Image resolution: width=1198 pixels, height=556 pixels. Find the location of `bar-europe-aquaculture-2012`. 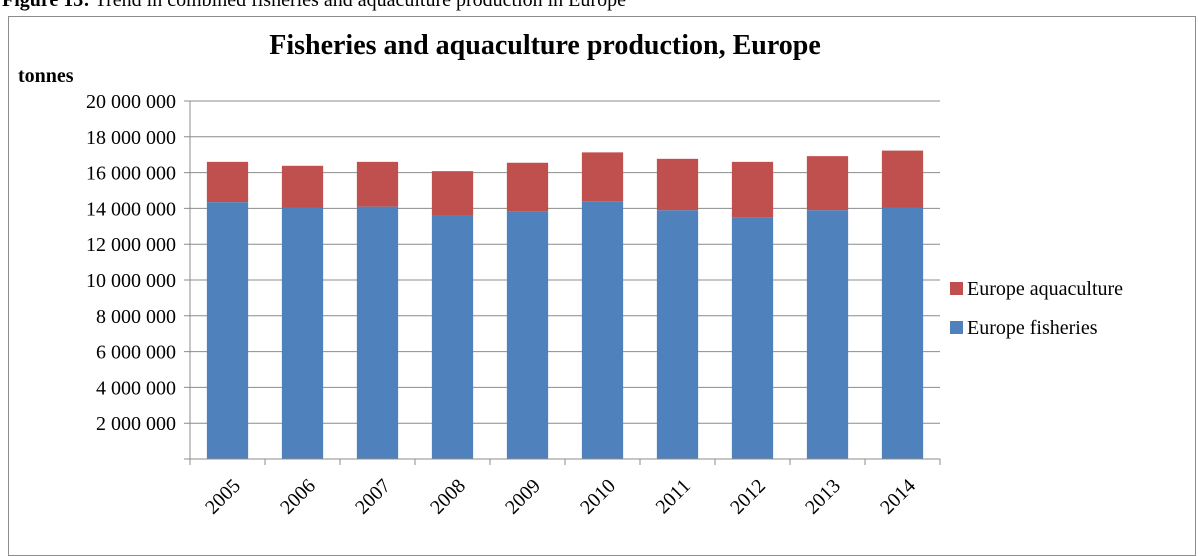

bar-europe-aquaculture-2012 is located at coordinates (752, 189).